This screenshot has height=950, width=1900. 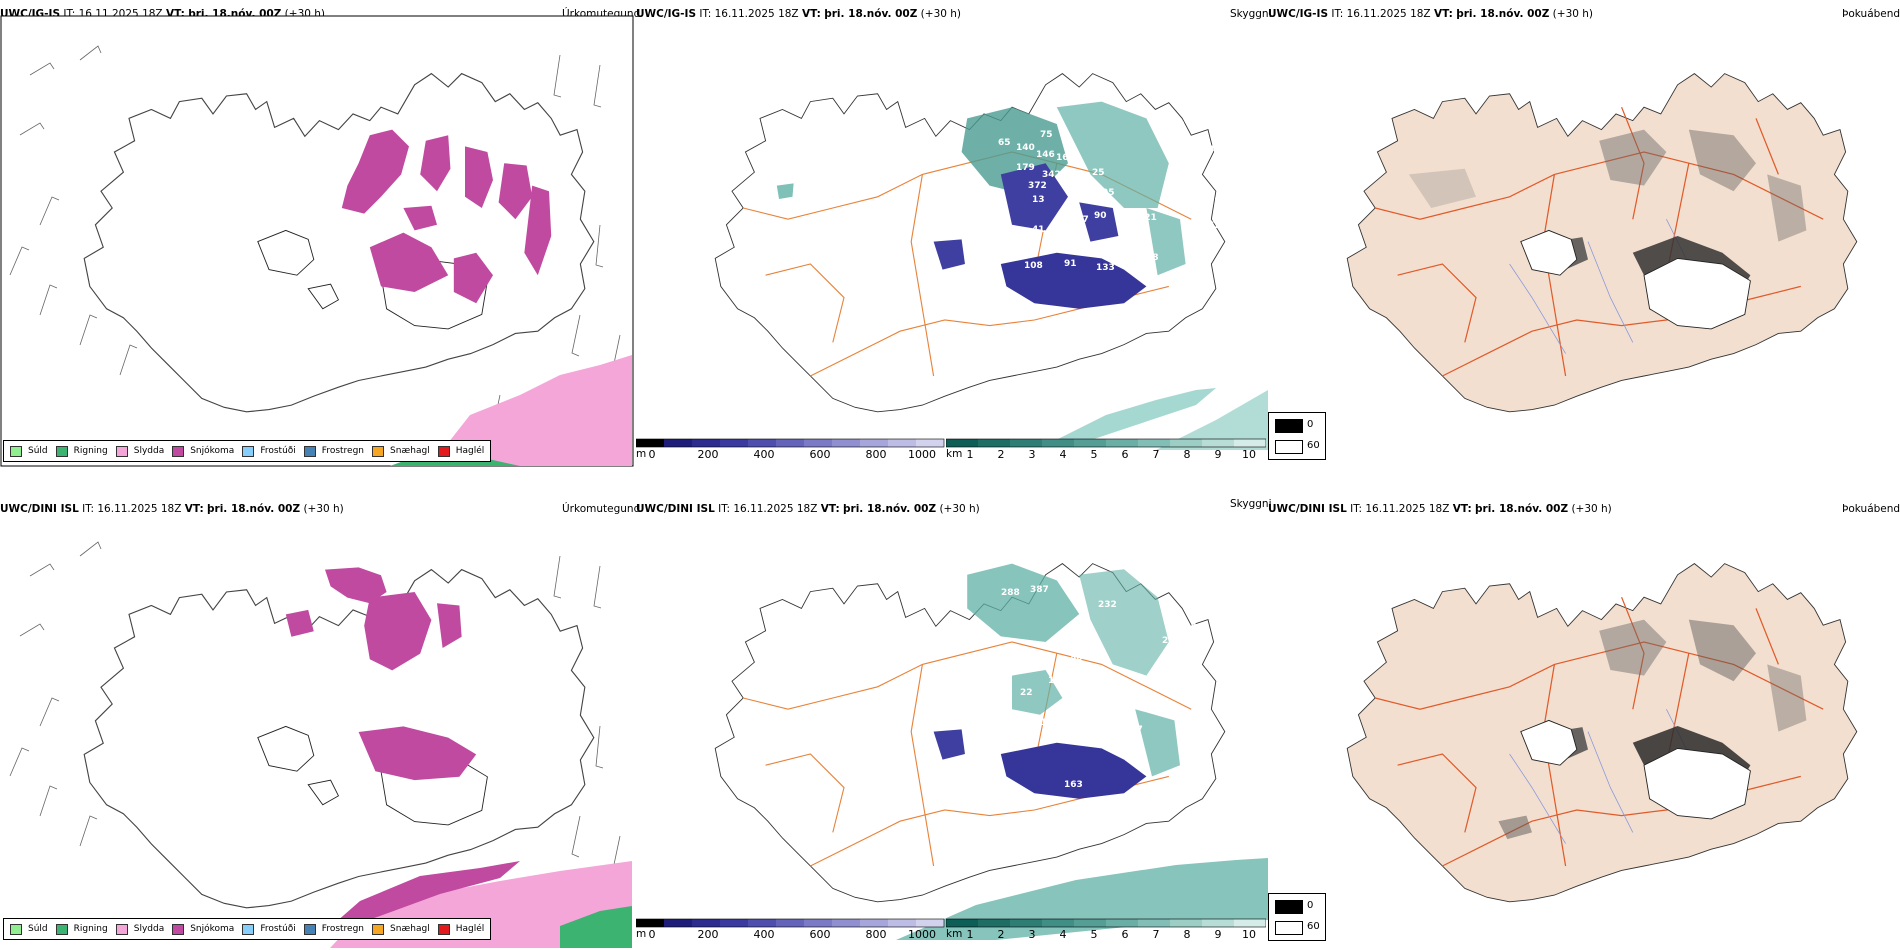 What do you see at coordinates (1033, 266) in the screenshot?
I see `svg-text: 108` at bounding box center [1033, 266].